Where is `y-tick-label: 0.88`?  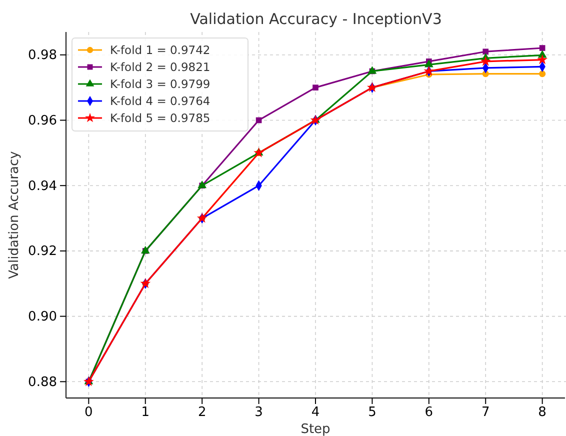
y-tick-label: 0.88 is located at coordinates (42, 382).